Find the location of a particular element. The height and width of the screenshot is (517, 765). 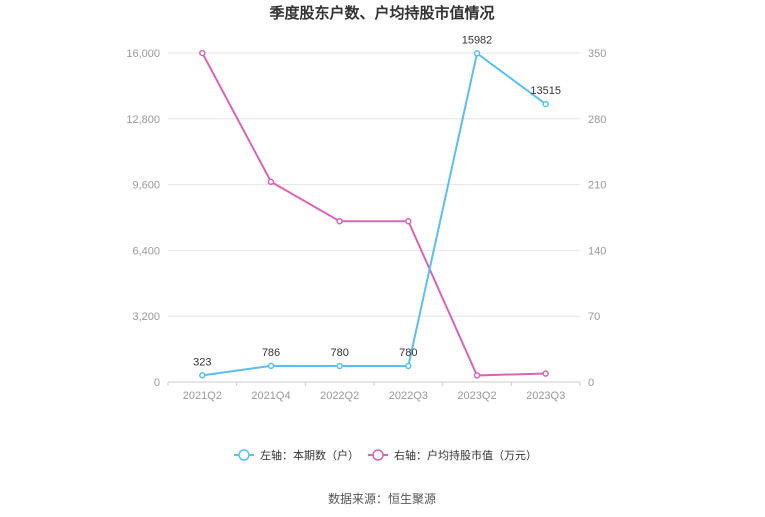

right-tick-label: 140 is located at coordinates (597, 251).